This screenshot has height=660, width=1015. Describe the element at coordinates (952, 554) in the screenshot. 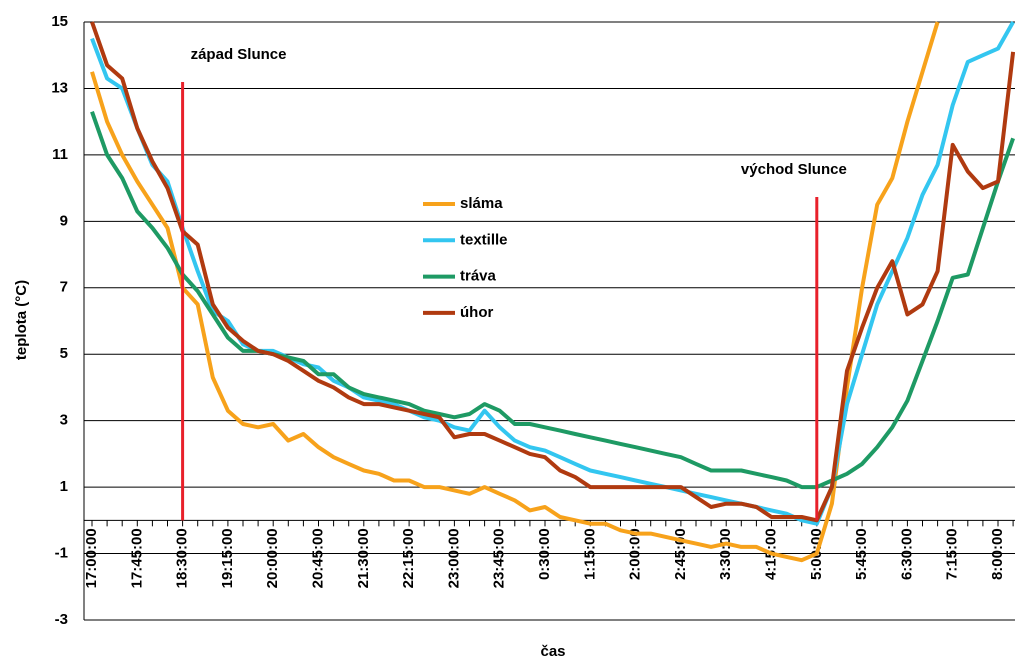

I see `x-tick-label: 7:15:00` at that location.